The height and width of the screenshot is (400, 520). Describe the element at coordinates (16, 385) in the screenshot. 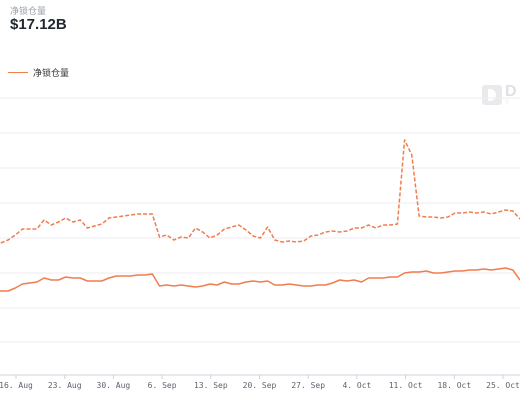

I see `x-tick-label: 16. Aug` at that location.